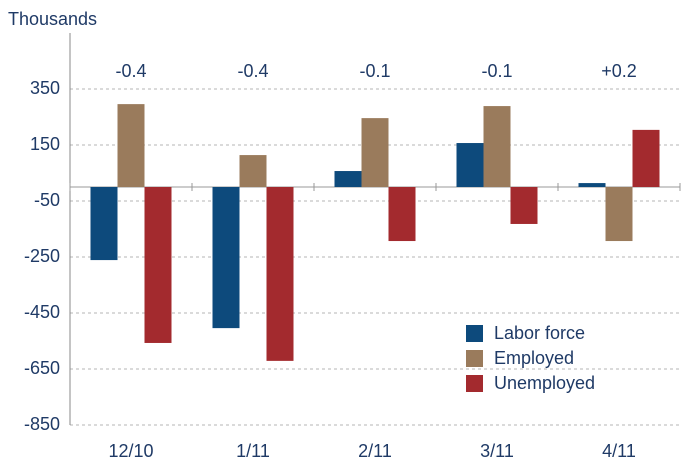 This screenshot has height=468, width=681. I want to click on y-tick-label: -850, so click(42, 424).